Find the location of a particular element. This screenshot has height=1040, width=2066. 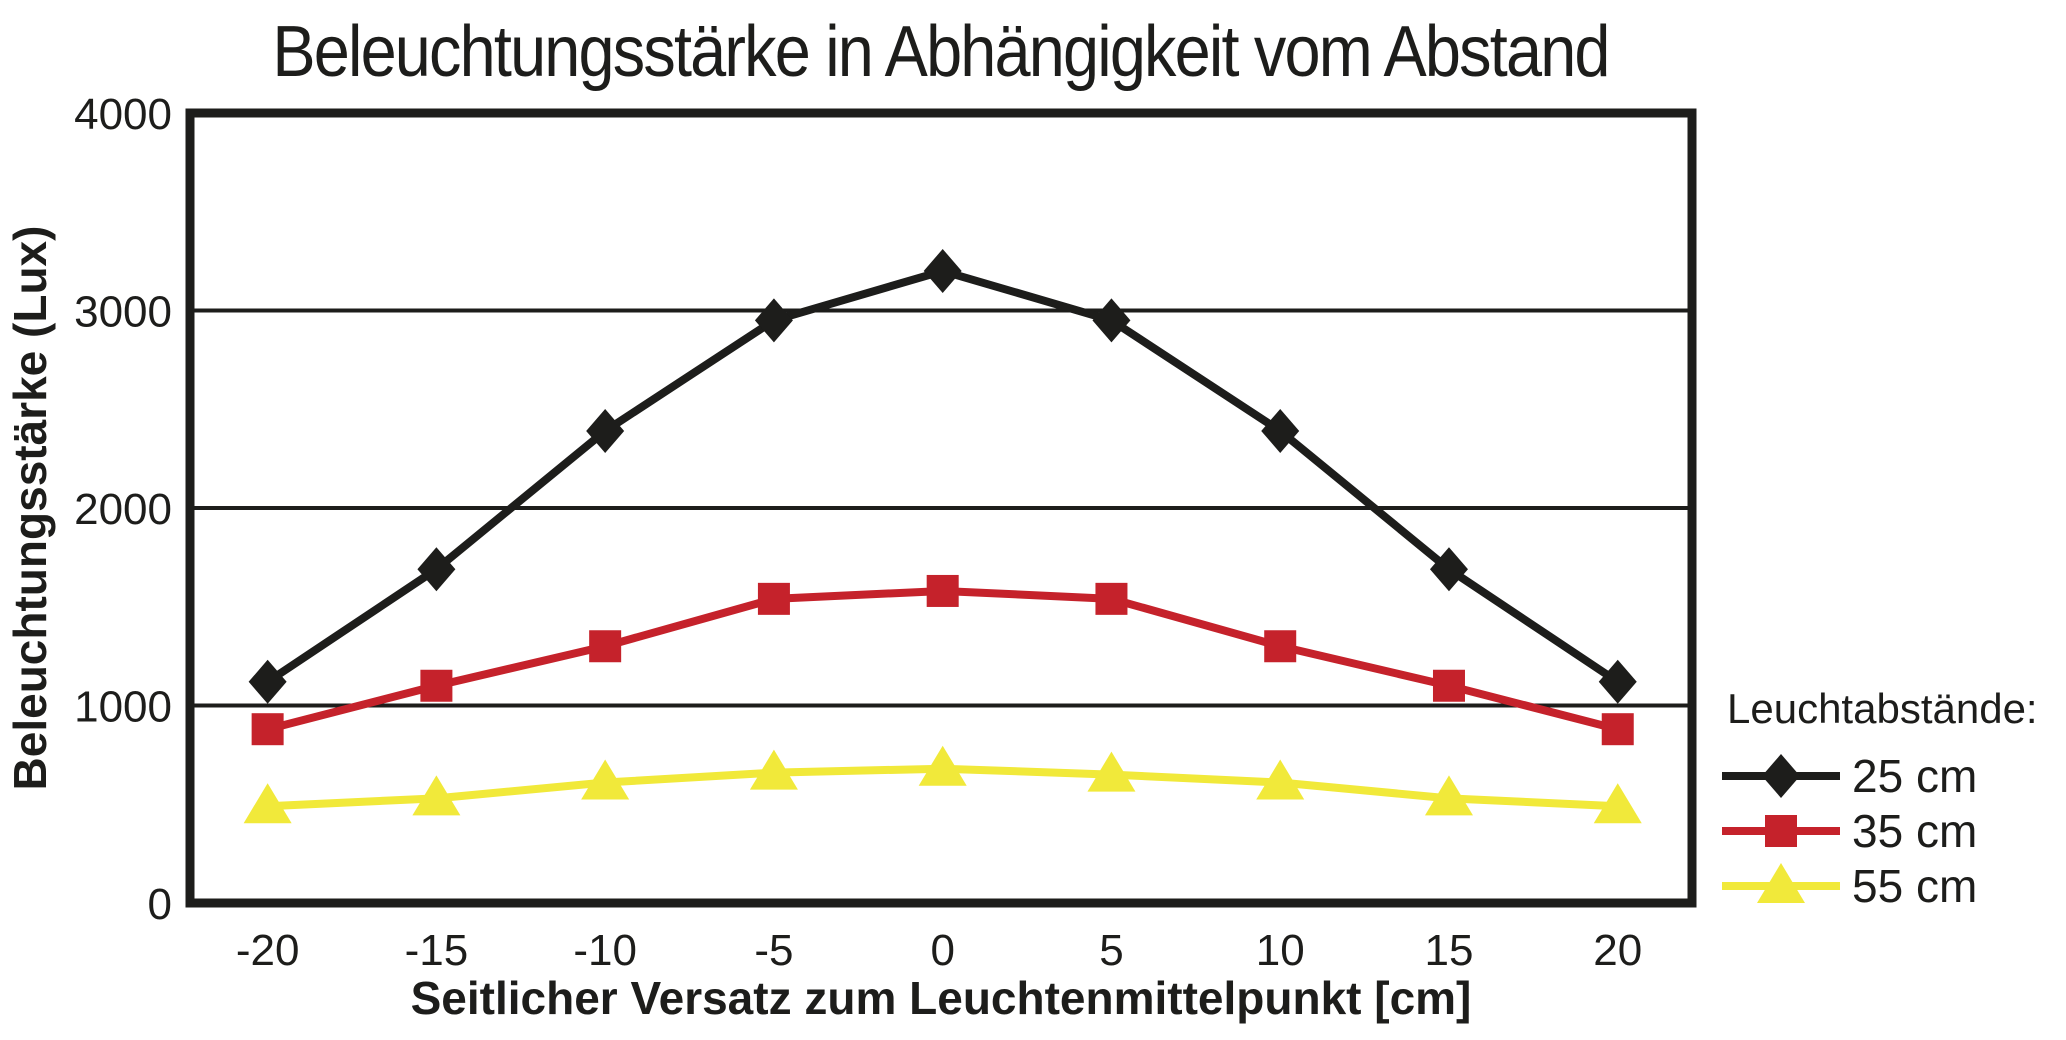

legend-item-35-cm-square-marker is located at coordinates (1781, 831).